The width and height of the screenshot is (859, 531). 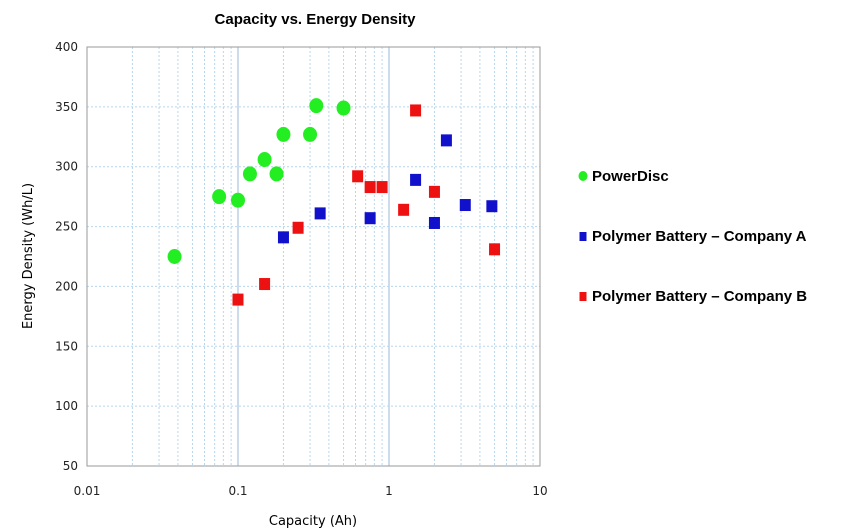 I want to click on legend-label: Polymer Battery – Company B, so click(x=699, y=296).